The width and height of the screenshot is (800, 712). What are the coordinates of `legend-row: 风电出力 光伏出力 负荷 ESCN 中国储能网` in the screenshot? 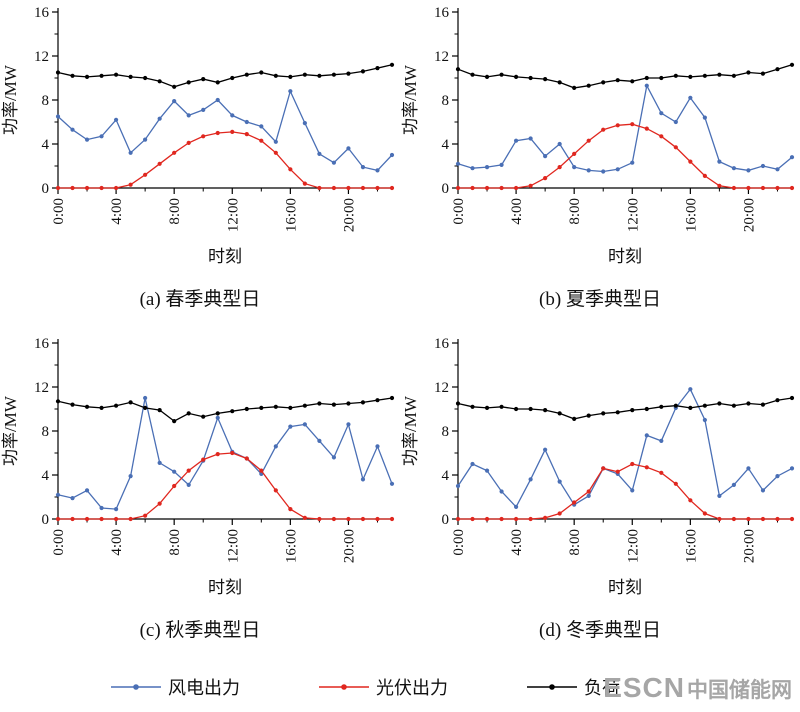 It's located at (400, 687).